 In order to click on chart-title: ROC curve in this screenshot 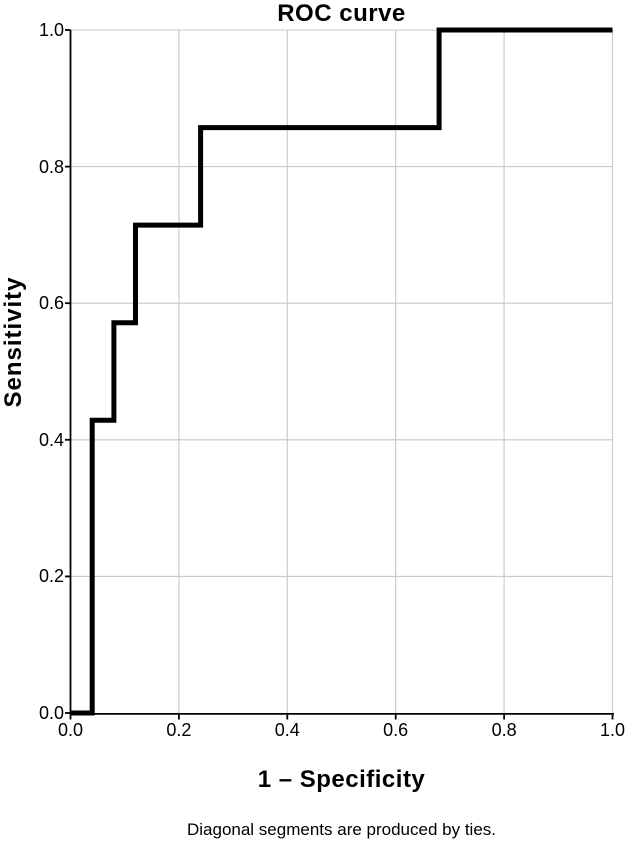, I will do `click(341, 13)`.